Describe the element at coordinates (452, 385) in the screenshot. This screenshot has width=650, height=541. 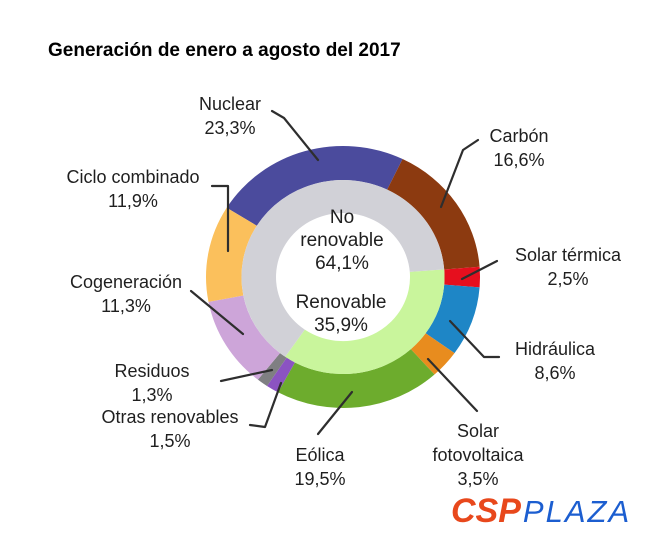
I see `leader-line-solar-fotovoltaica` at that location.